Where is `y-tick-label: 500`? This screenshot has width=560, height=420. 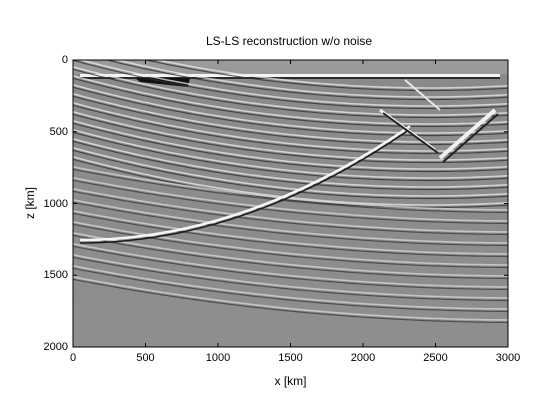 y-tick-label: 500 is located at coordinates (58, 131).